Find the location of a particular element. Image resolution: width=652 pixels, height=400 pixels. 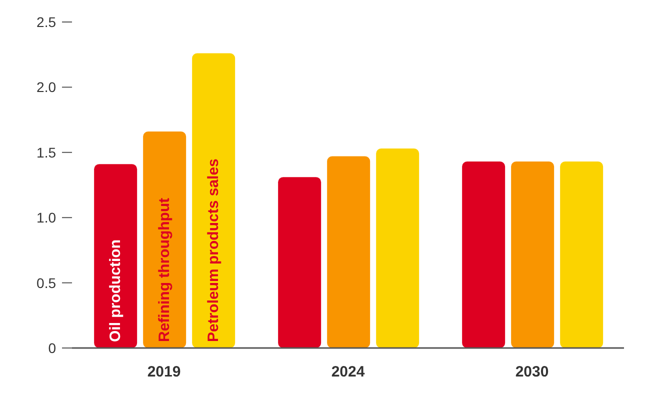

y-tick-label: 0.5 is located at coordinates (46, 282).